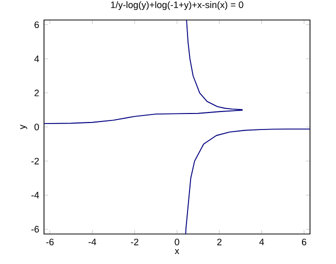 Image resolution: width=336 pixels, height=264 pixels. I want to click on x-tick-label: 6, so click(304, 242).